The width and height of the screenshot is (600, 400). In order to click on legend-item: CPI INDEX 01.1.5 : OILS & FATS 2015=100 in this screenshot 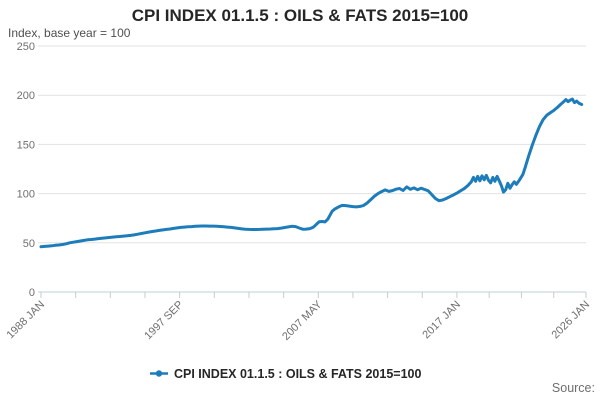, I will do `click(285, 374)`.